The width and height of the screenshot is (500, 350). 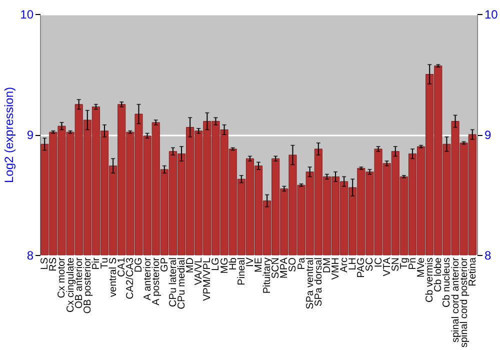 What do you see at coordinates (370, 265) in the screenshot?
I see `x-tick-label: SC` at bounding box center [370, 265].